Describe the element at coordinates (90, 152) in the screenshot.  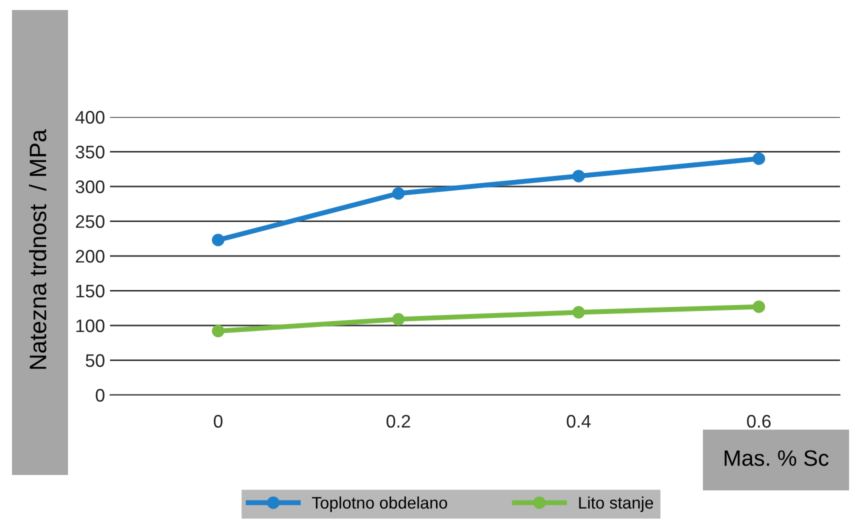
I see `y-tick-label: 350` at that location.